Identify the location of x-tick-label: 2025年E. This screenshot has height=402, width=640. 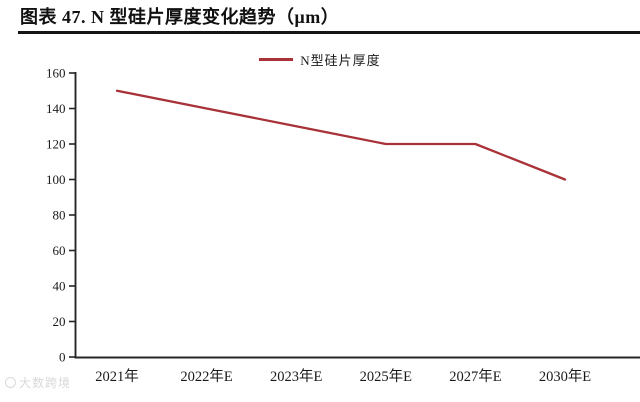
(386, 376).